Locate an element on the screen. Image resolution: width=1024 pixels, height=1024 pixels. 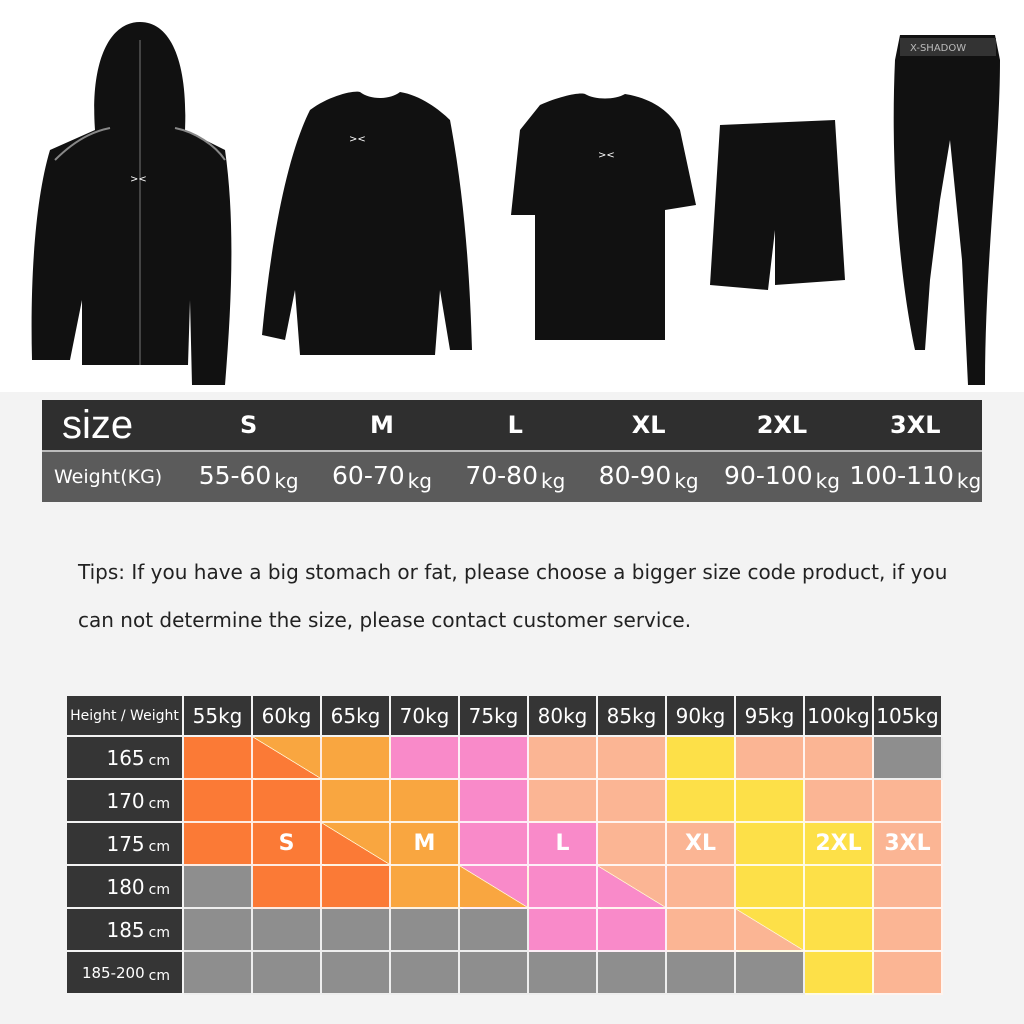
grid-cell: 3XL is located at coordinates (908, 844).